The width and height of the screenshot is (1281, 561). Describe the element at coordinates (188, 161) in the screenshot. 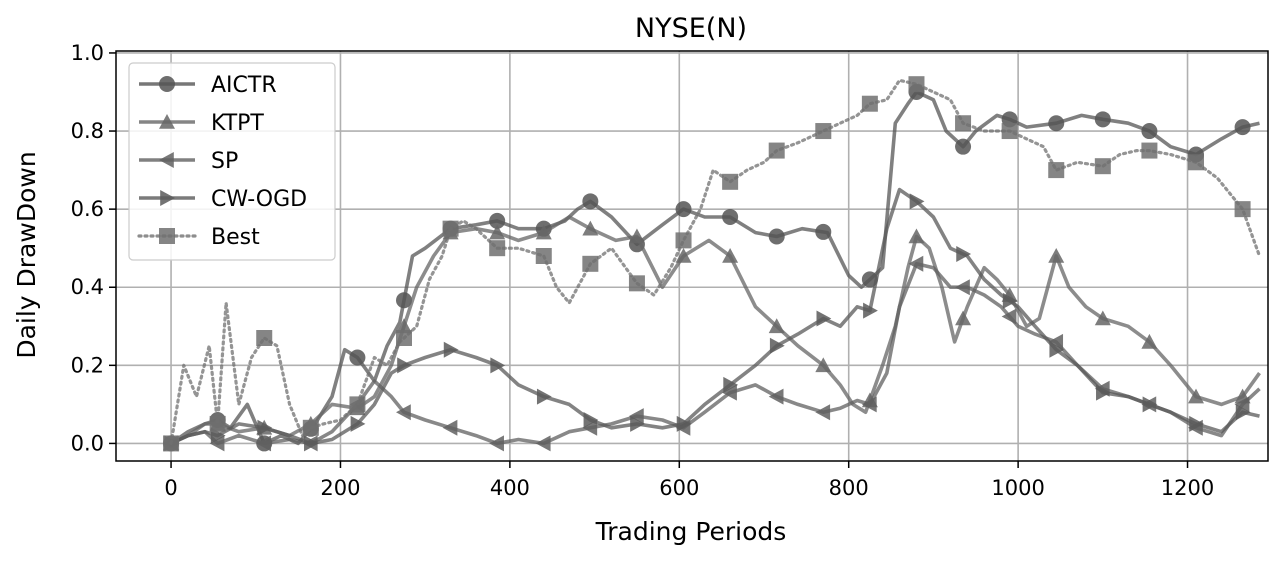

I see `legend-item: SP` at that location.